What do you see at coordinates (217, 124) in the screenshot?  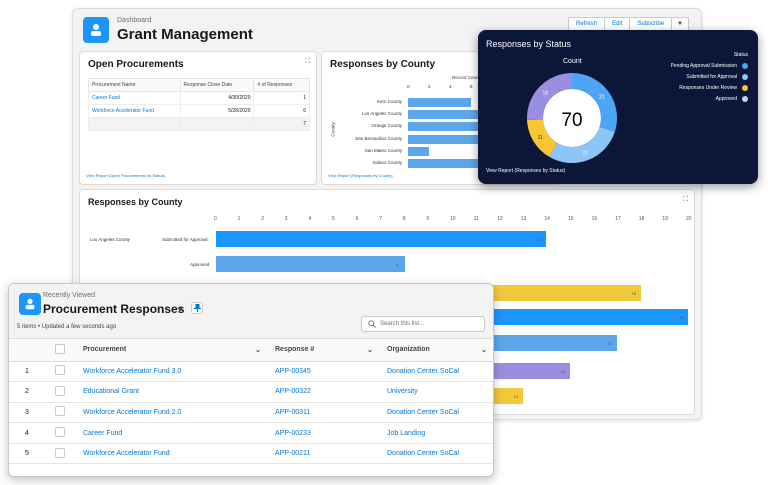 I see `close-date` at bounding box center [217, 124].